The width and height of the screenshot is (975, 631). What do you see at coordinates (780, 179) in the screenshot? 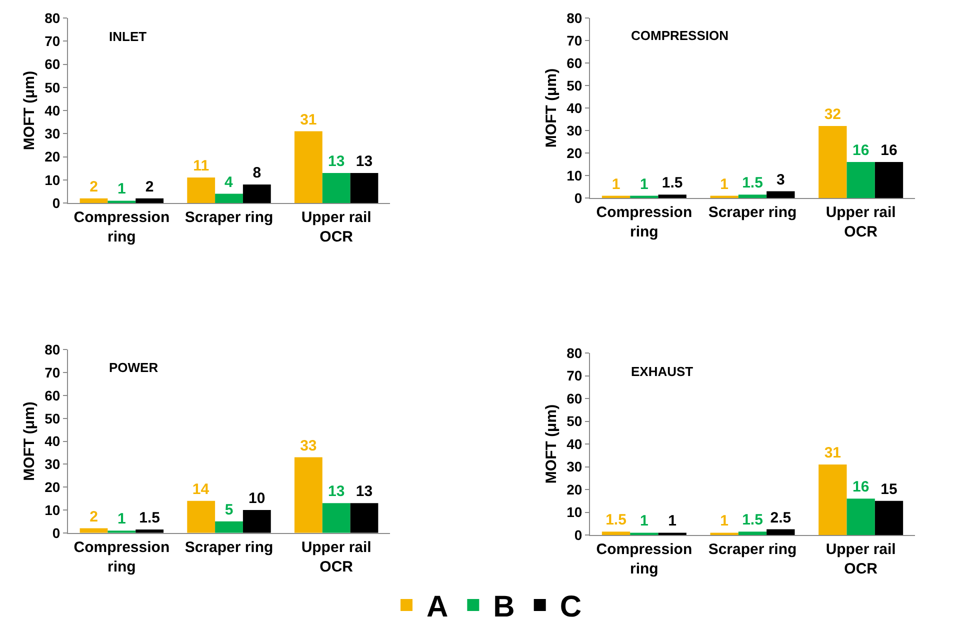
I see `data-label: 3` at bounding box center [780, 179].